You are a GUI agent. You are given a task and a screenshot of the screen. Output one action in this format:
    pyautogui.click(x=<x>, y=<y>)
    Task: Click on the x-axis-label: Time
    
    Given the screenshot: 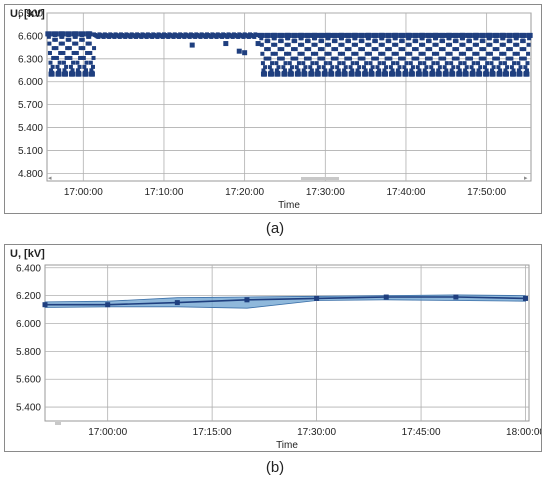 What is the action you would take?
    pyautogui.click(x=287, y=445)
    